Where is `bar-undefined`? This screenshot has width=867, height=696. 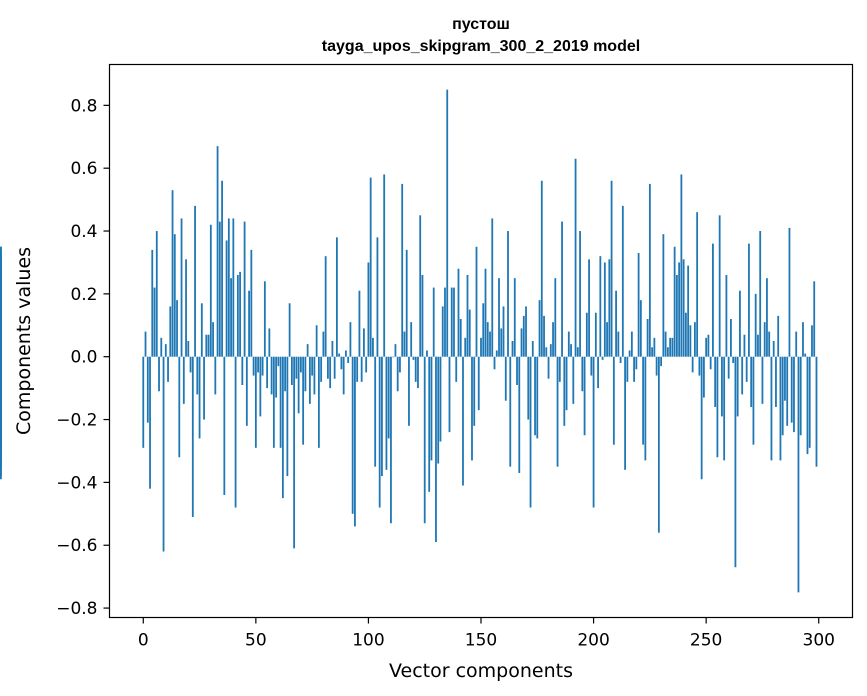 bar-undefined is located at coordinates (1, 399).